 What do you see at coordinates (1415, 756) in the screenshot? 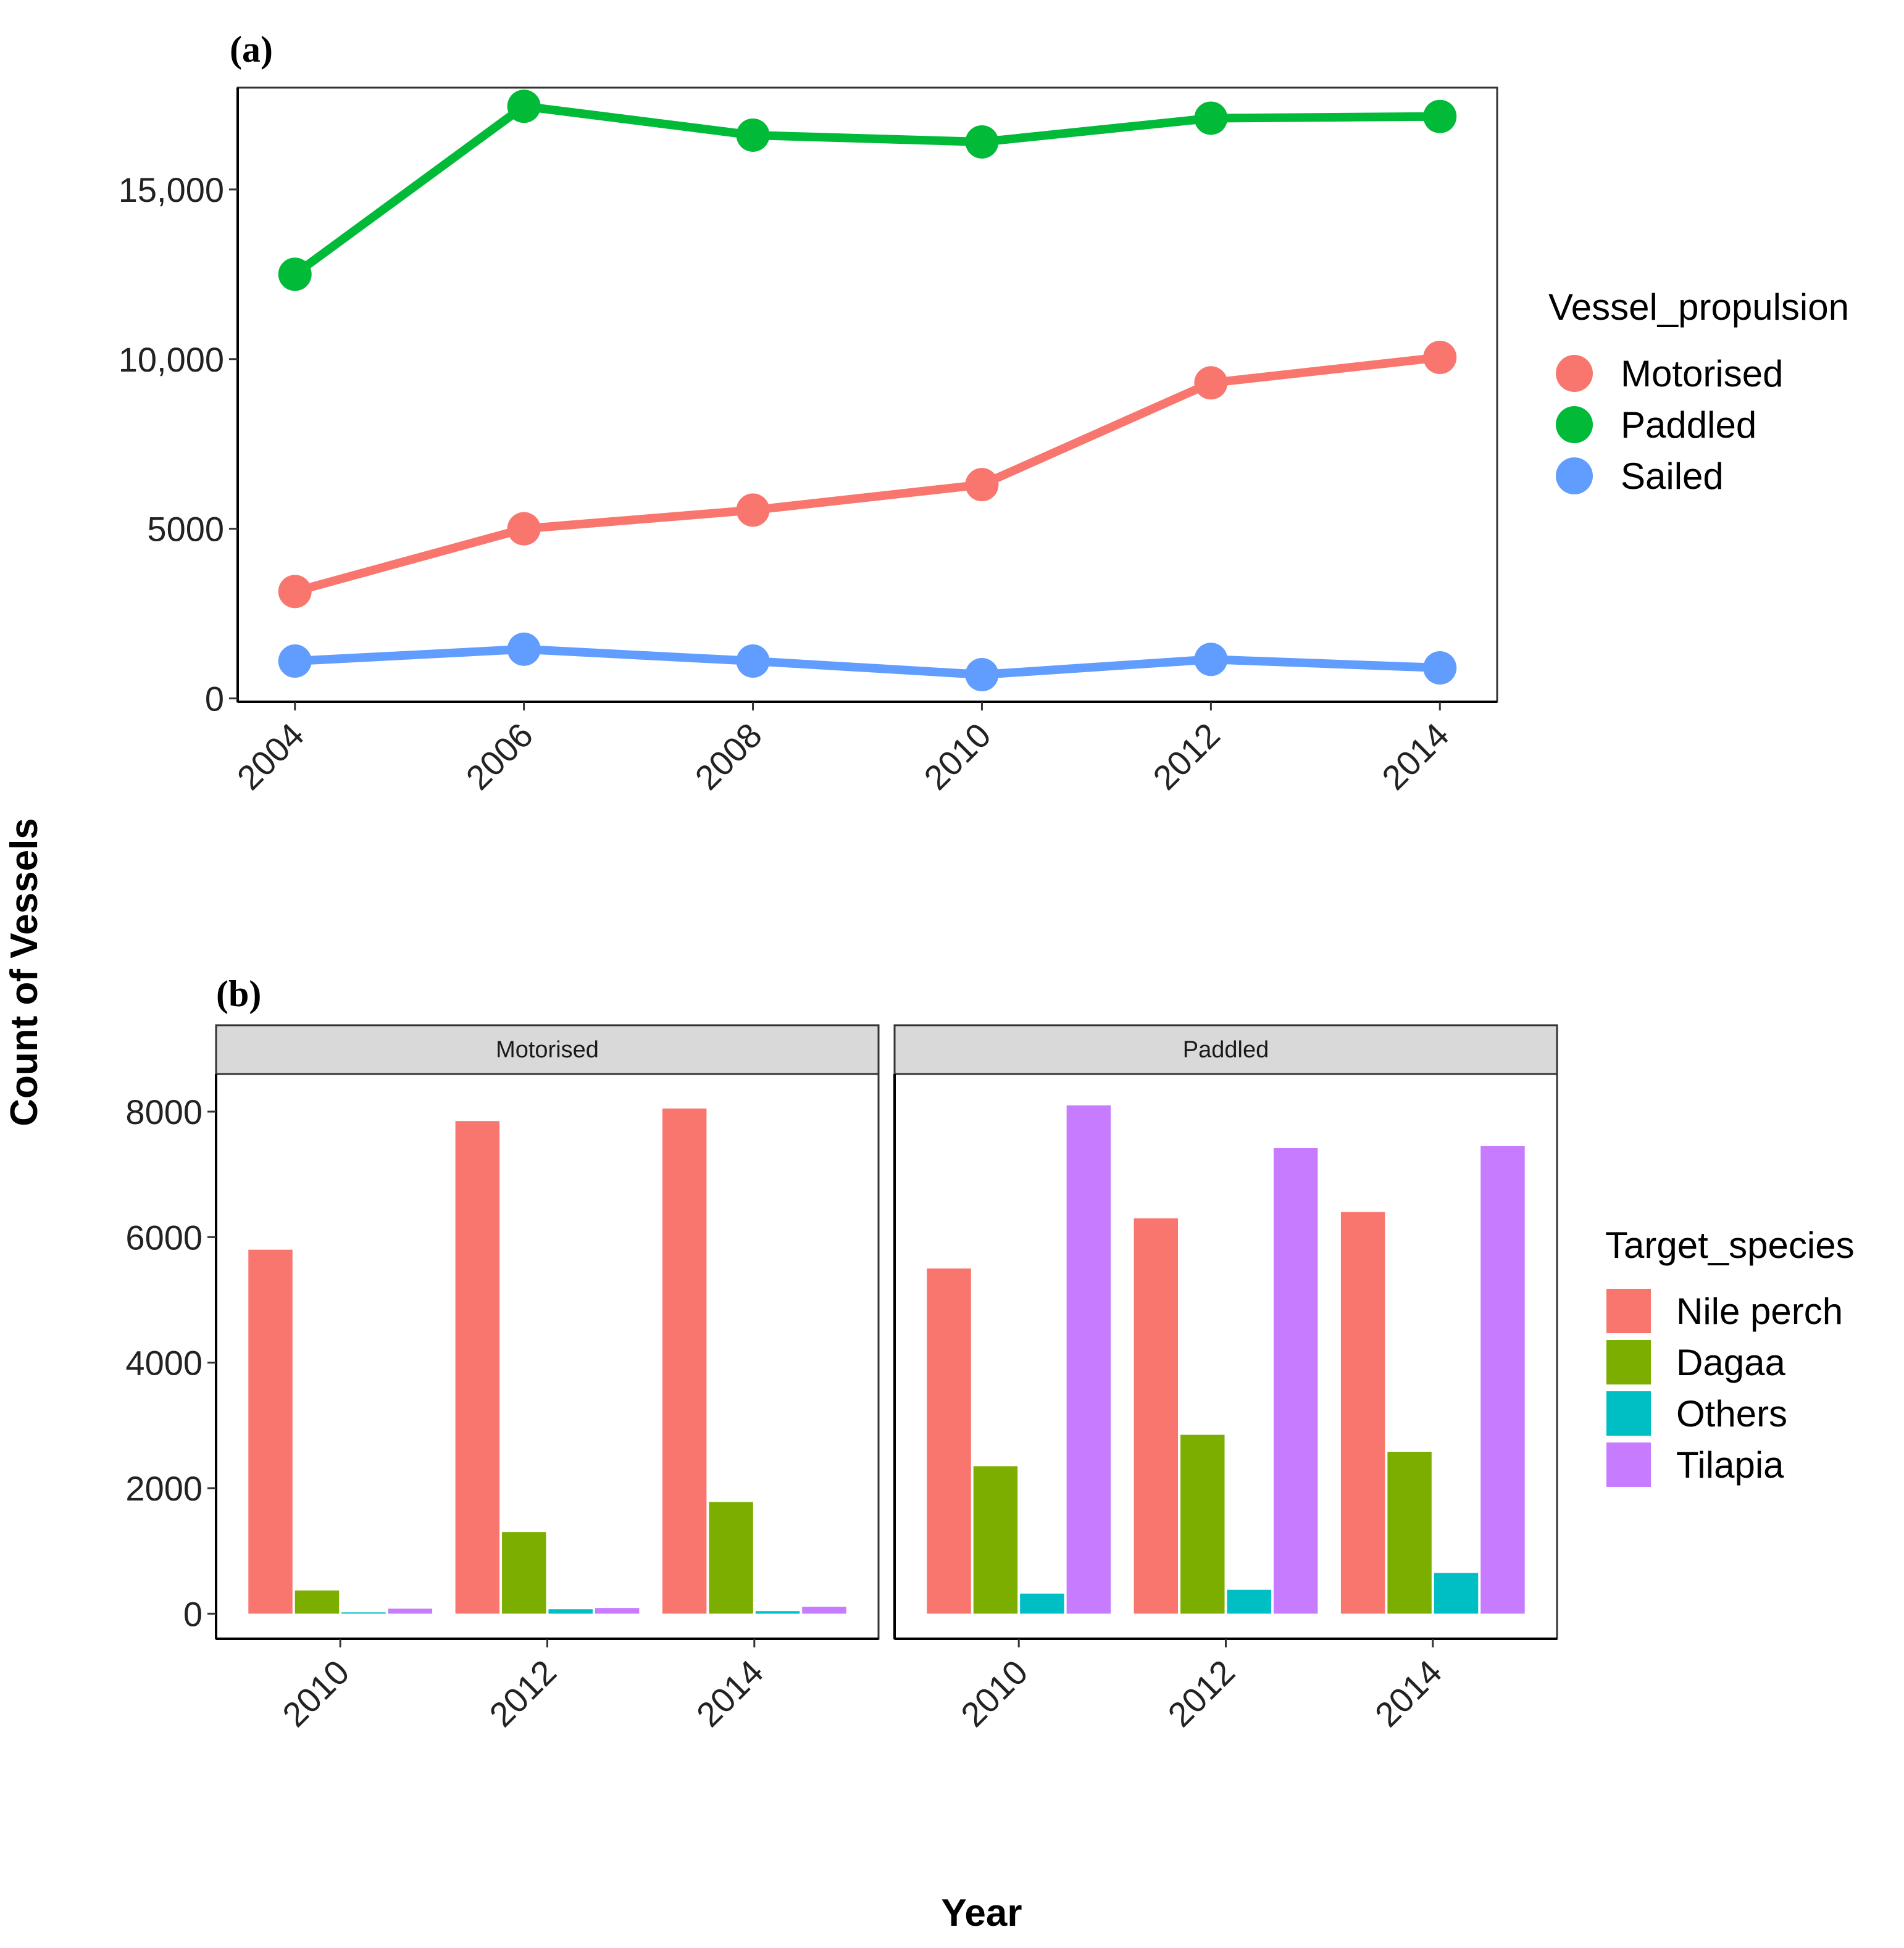
I see `panel-a-x-tick-label: 2014` at bounding box center [1415, 756].